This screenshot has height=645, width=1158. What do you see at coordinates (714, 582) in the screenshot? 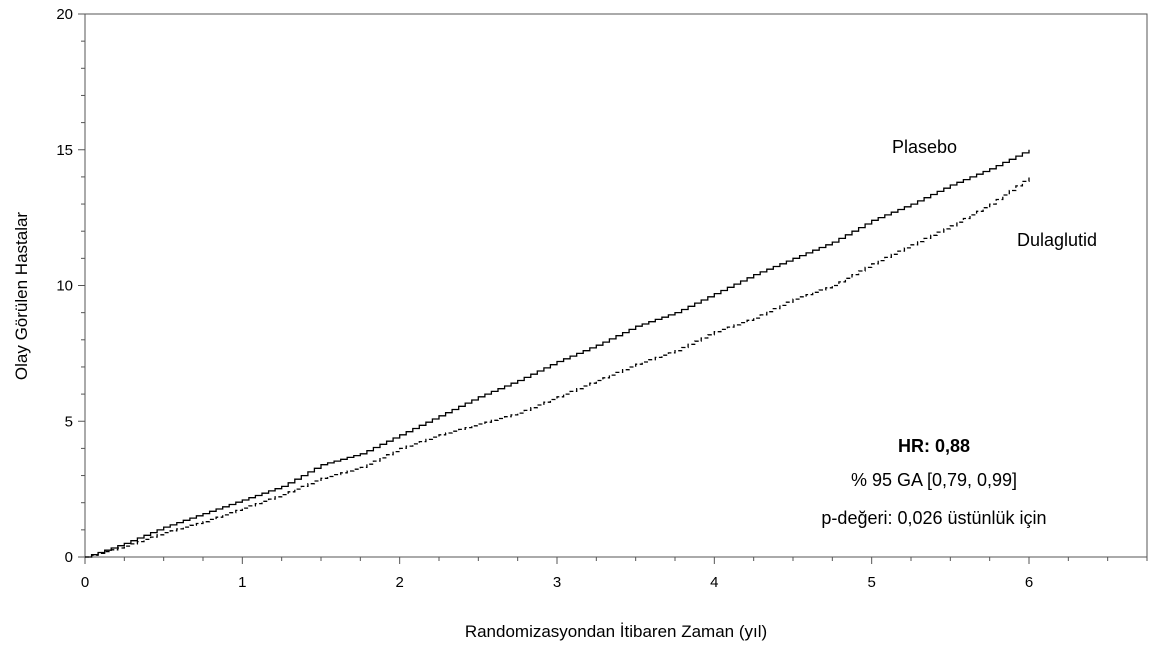
I see `x-tick-label: 4` at bounding box center [714, 582].